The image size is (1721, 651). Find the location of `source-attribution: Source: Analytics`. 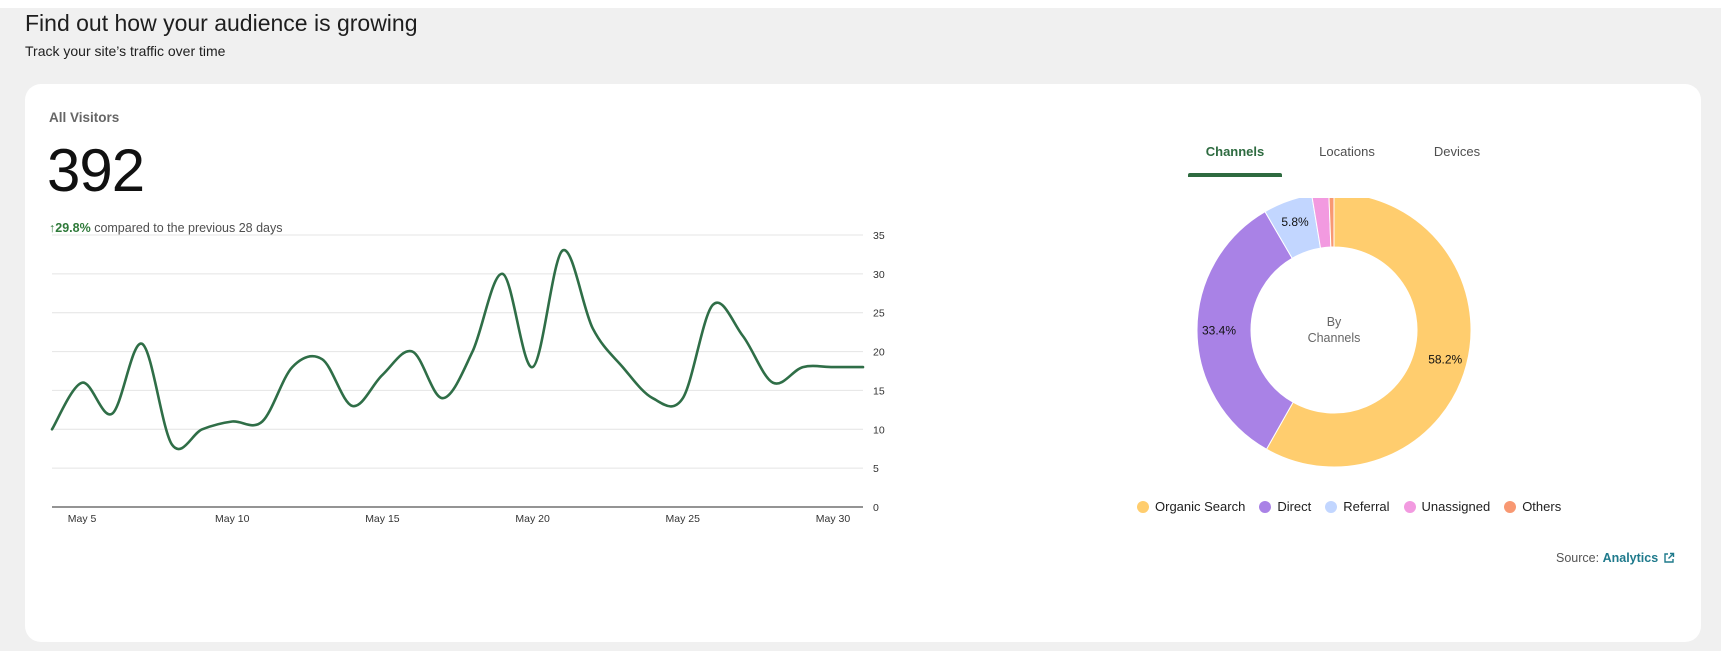

source-attribution: Source: Analytics is located at coordinates (1615, 558).